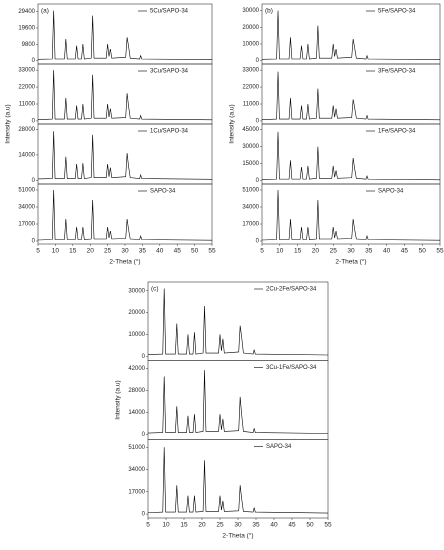 The width and height of the screenshot is (444, 550). Describe the element at coordinates (237, 536) in the screenshot. I see `x-axis-label: 2-Theta (°)` at that location.